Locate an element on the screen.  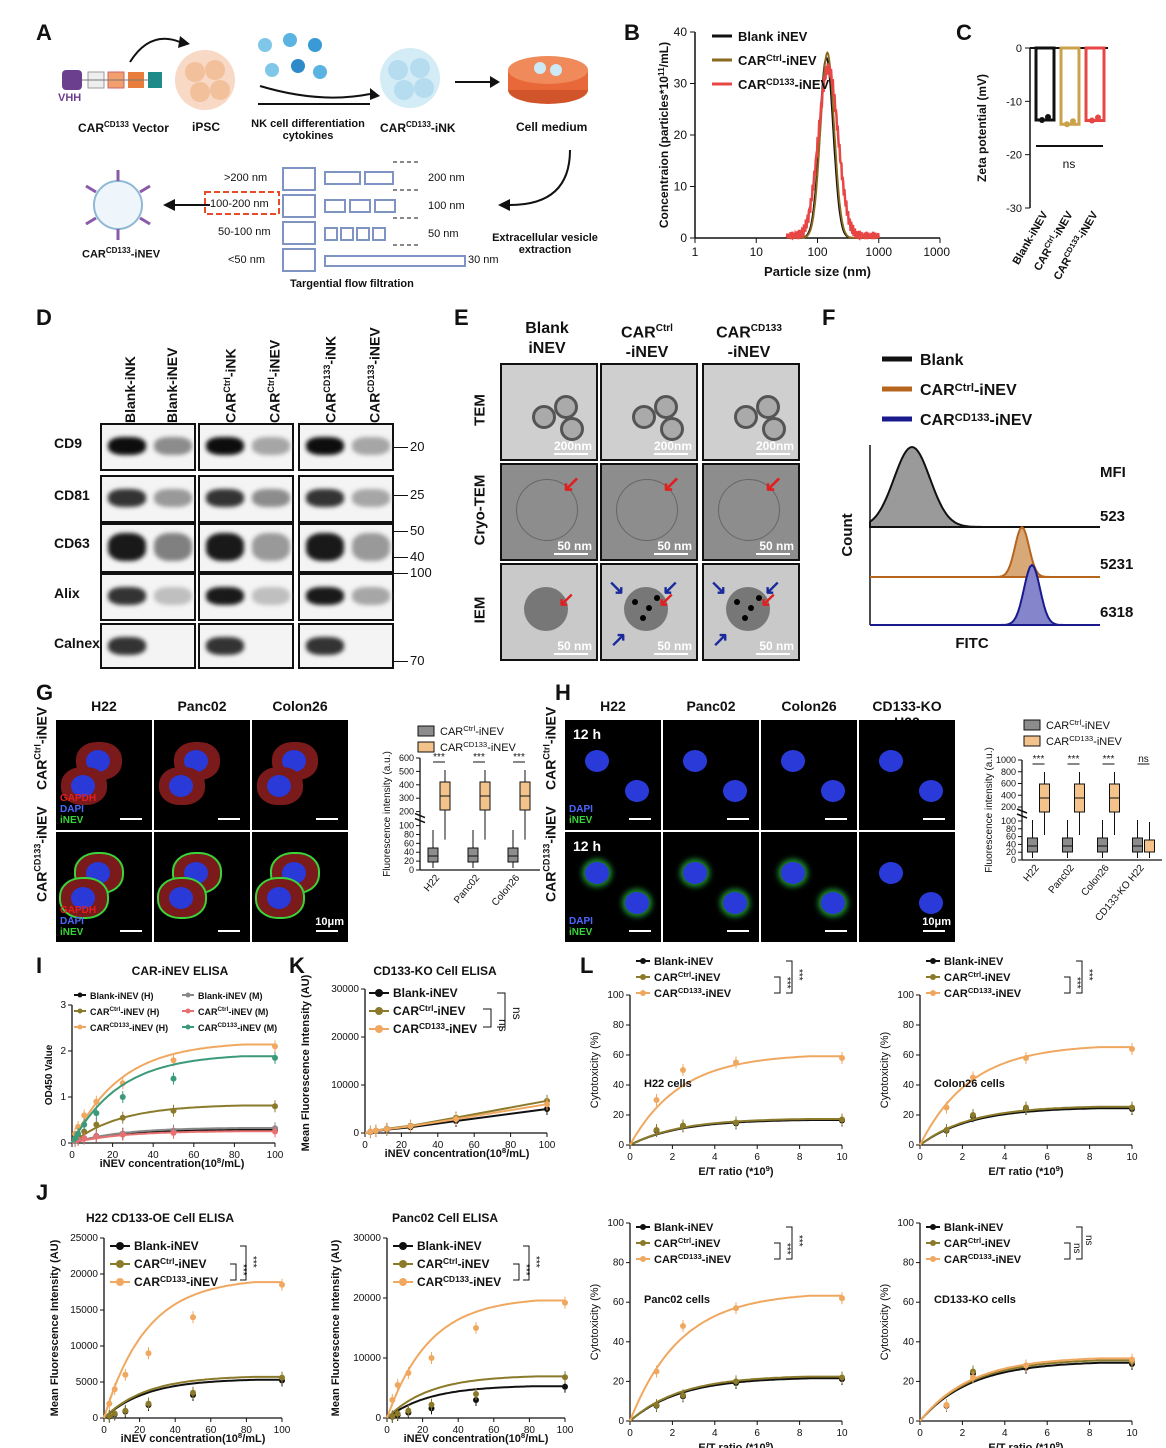
tem-row-label: Cryo-TEM is located at coordinates (480, 510).